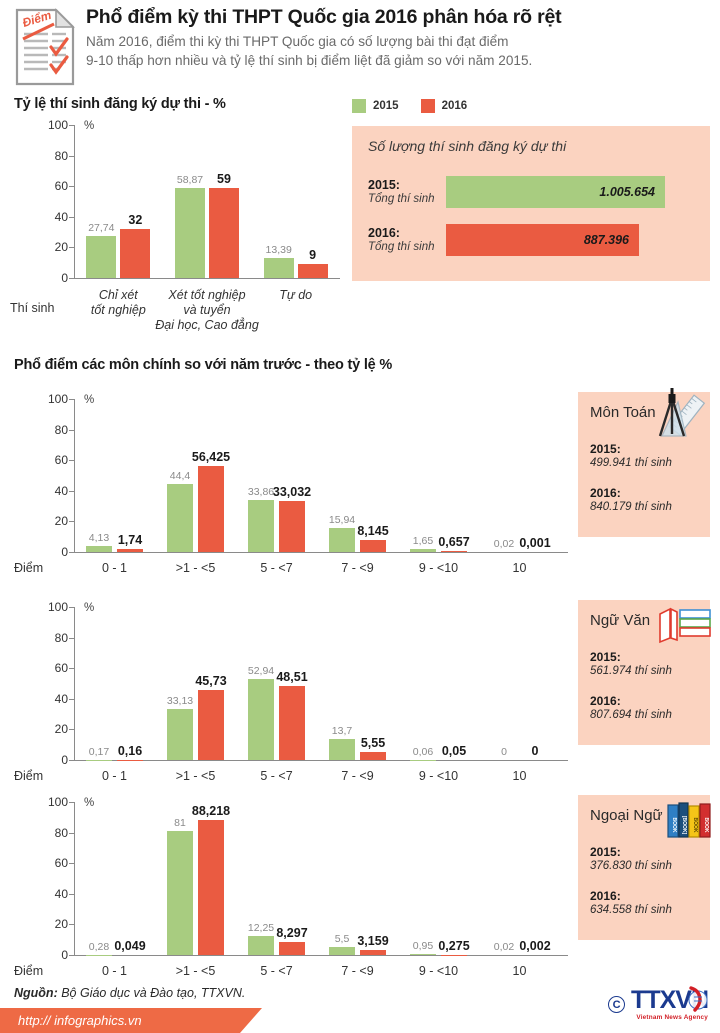  Describe the element at coordinates (61, 893) in the screenshot. I see `y-axis-tick-label: 40` at that location.